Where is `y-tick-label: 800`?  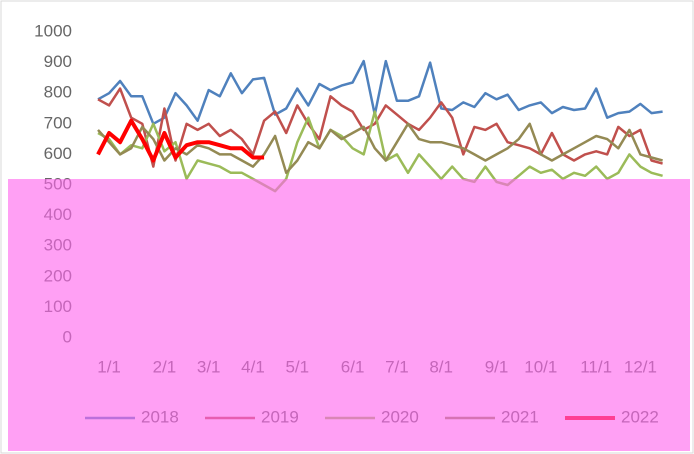 y-tick-label: 800 is located at coordinates (58, 92).